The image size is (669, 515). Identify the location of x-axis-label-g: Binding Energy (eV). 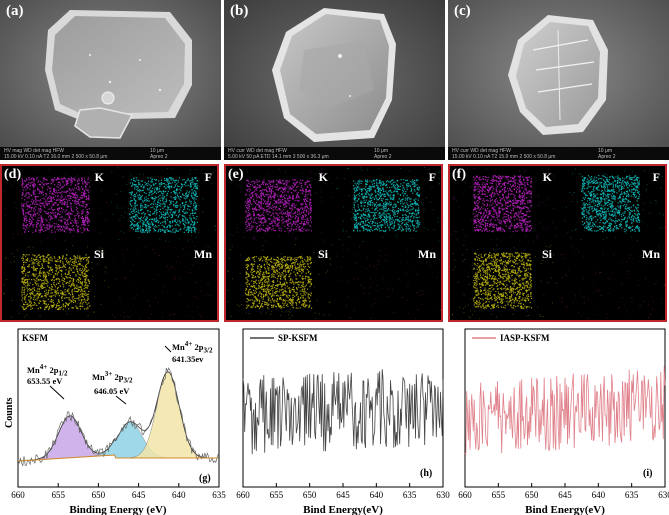
(118, 509).